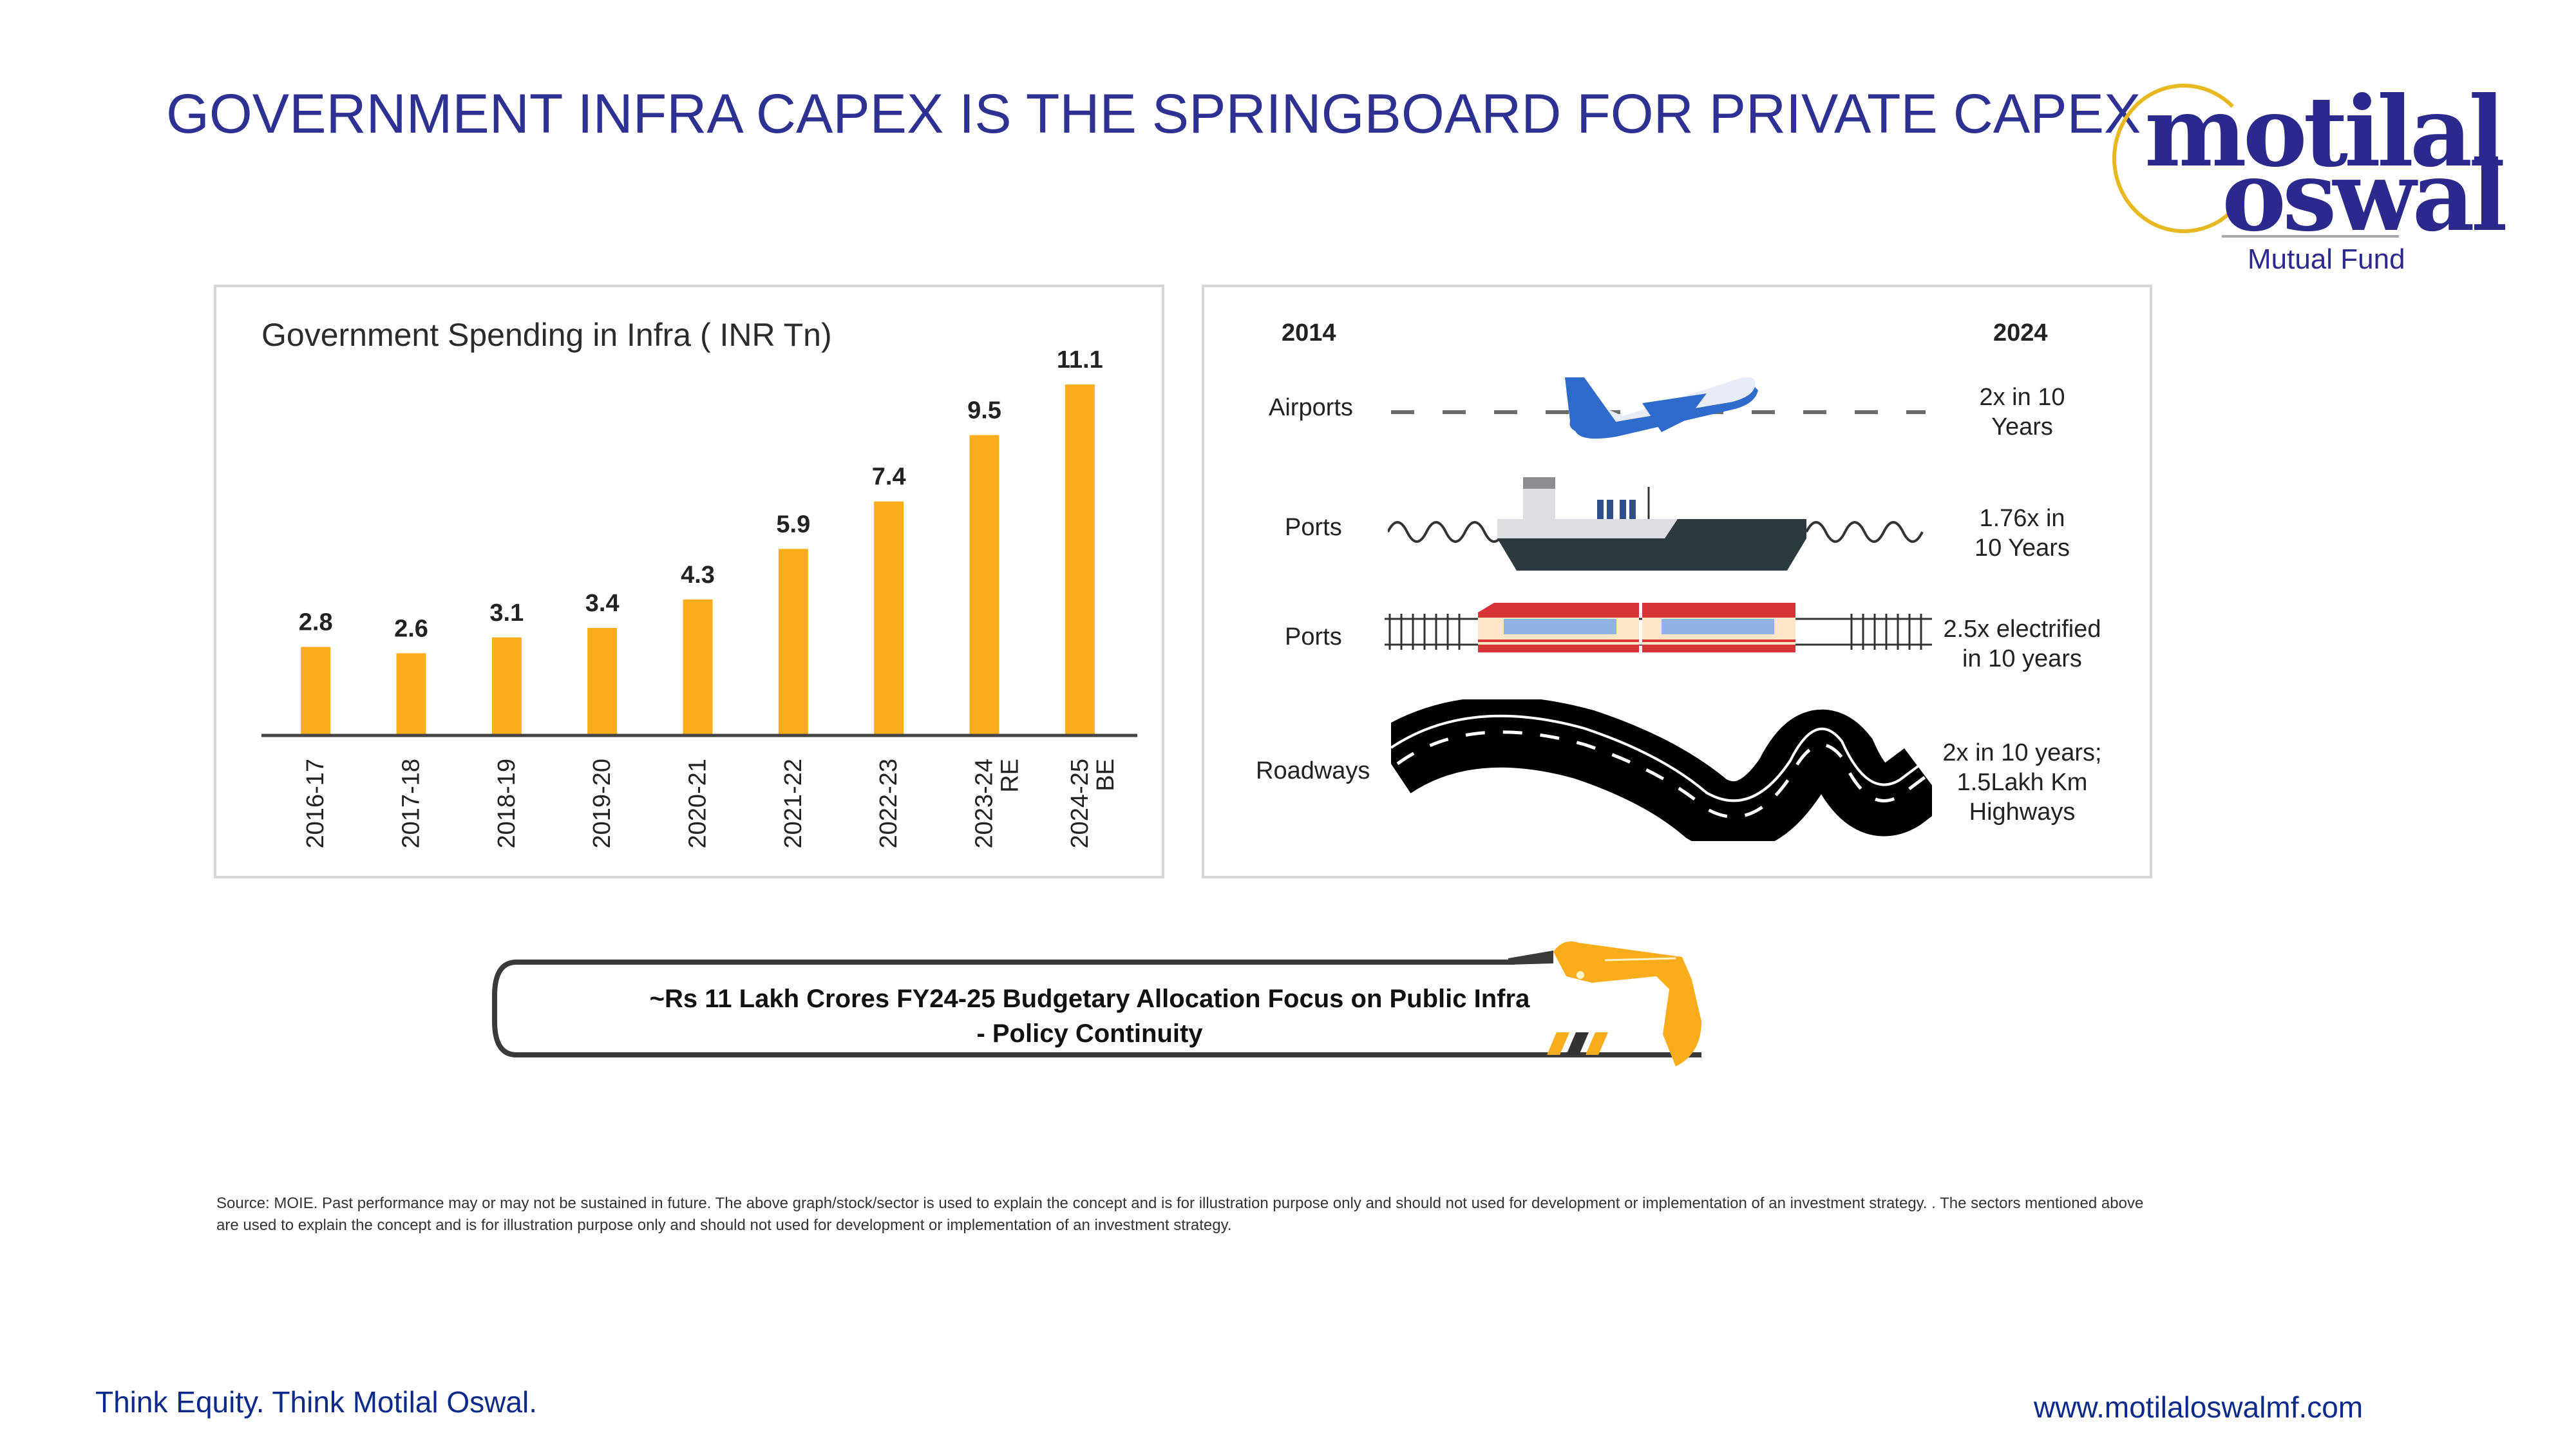 This screenshot has width=2576, height=1449. What do you see at coordinates (316, 622) in the screenshot?
I see `data-label: 2.8` at bounding box center [316, 622].